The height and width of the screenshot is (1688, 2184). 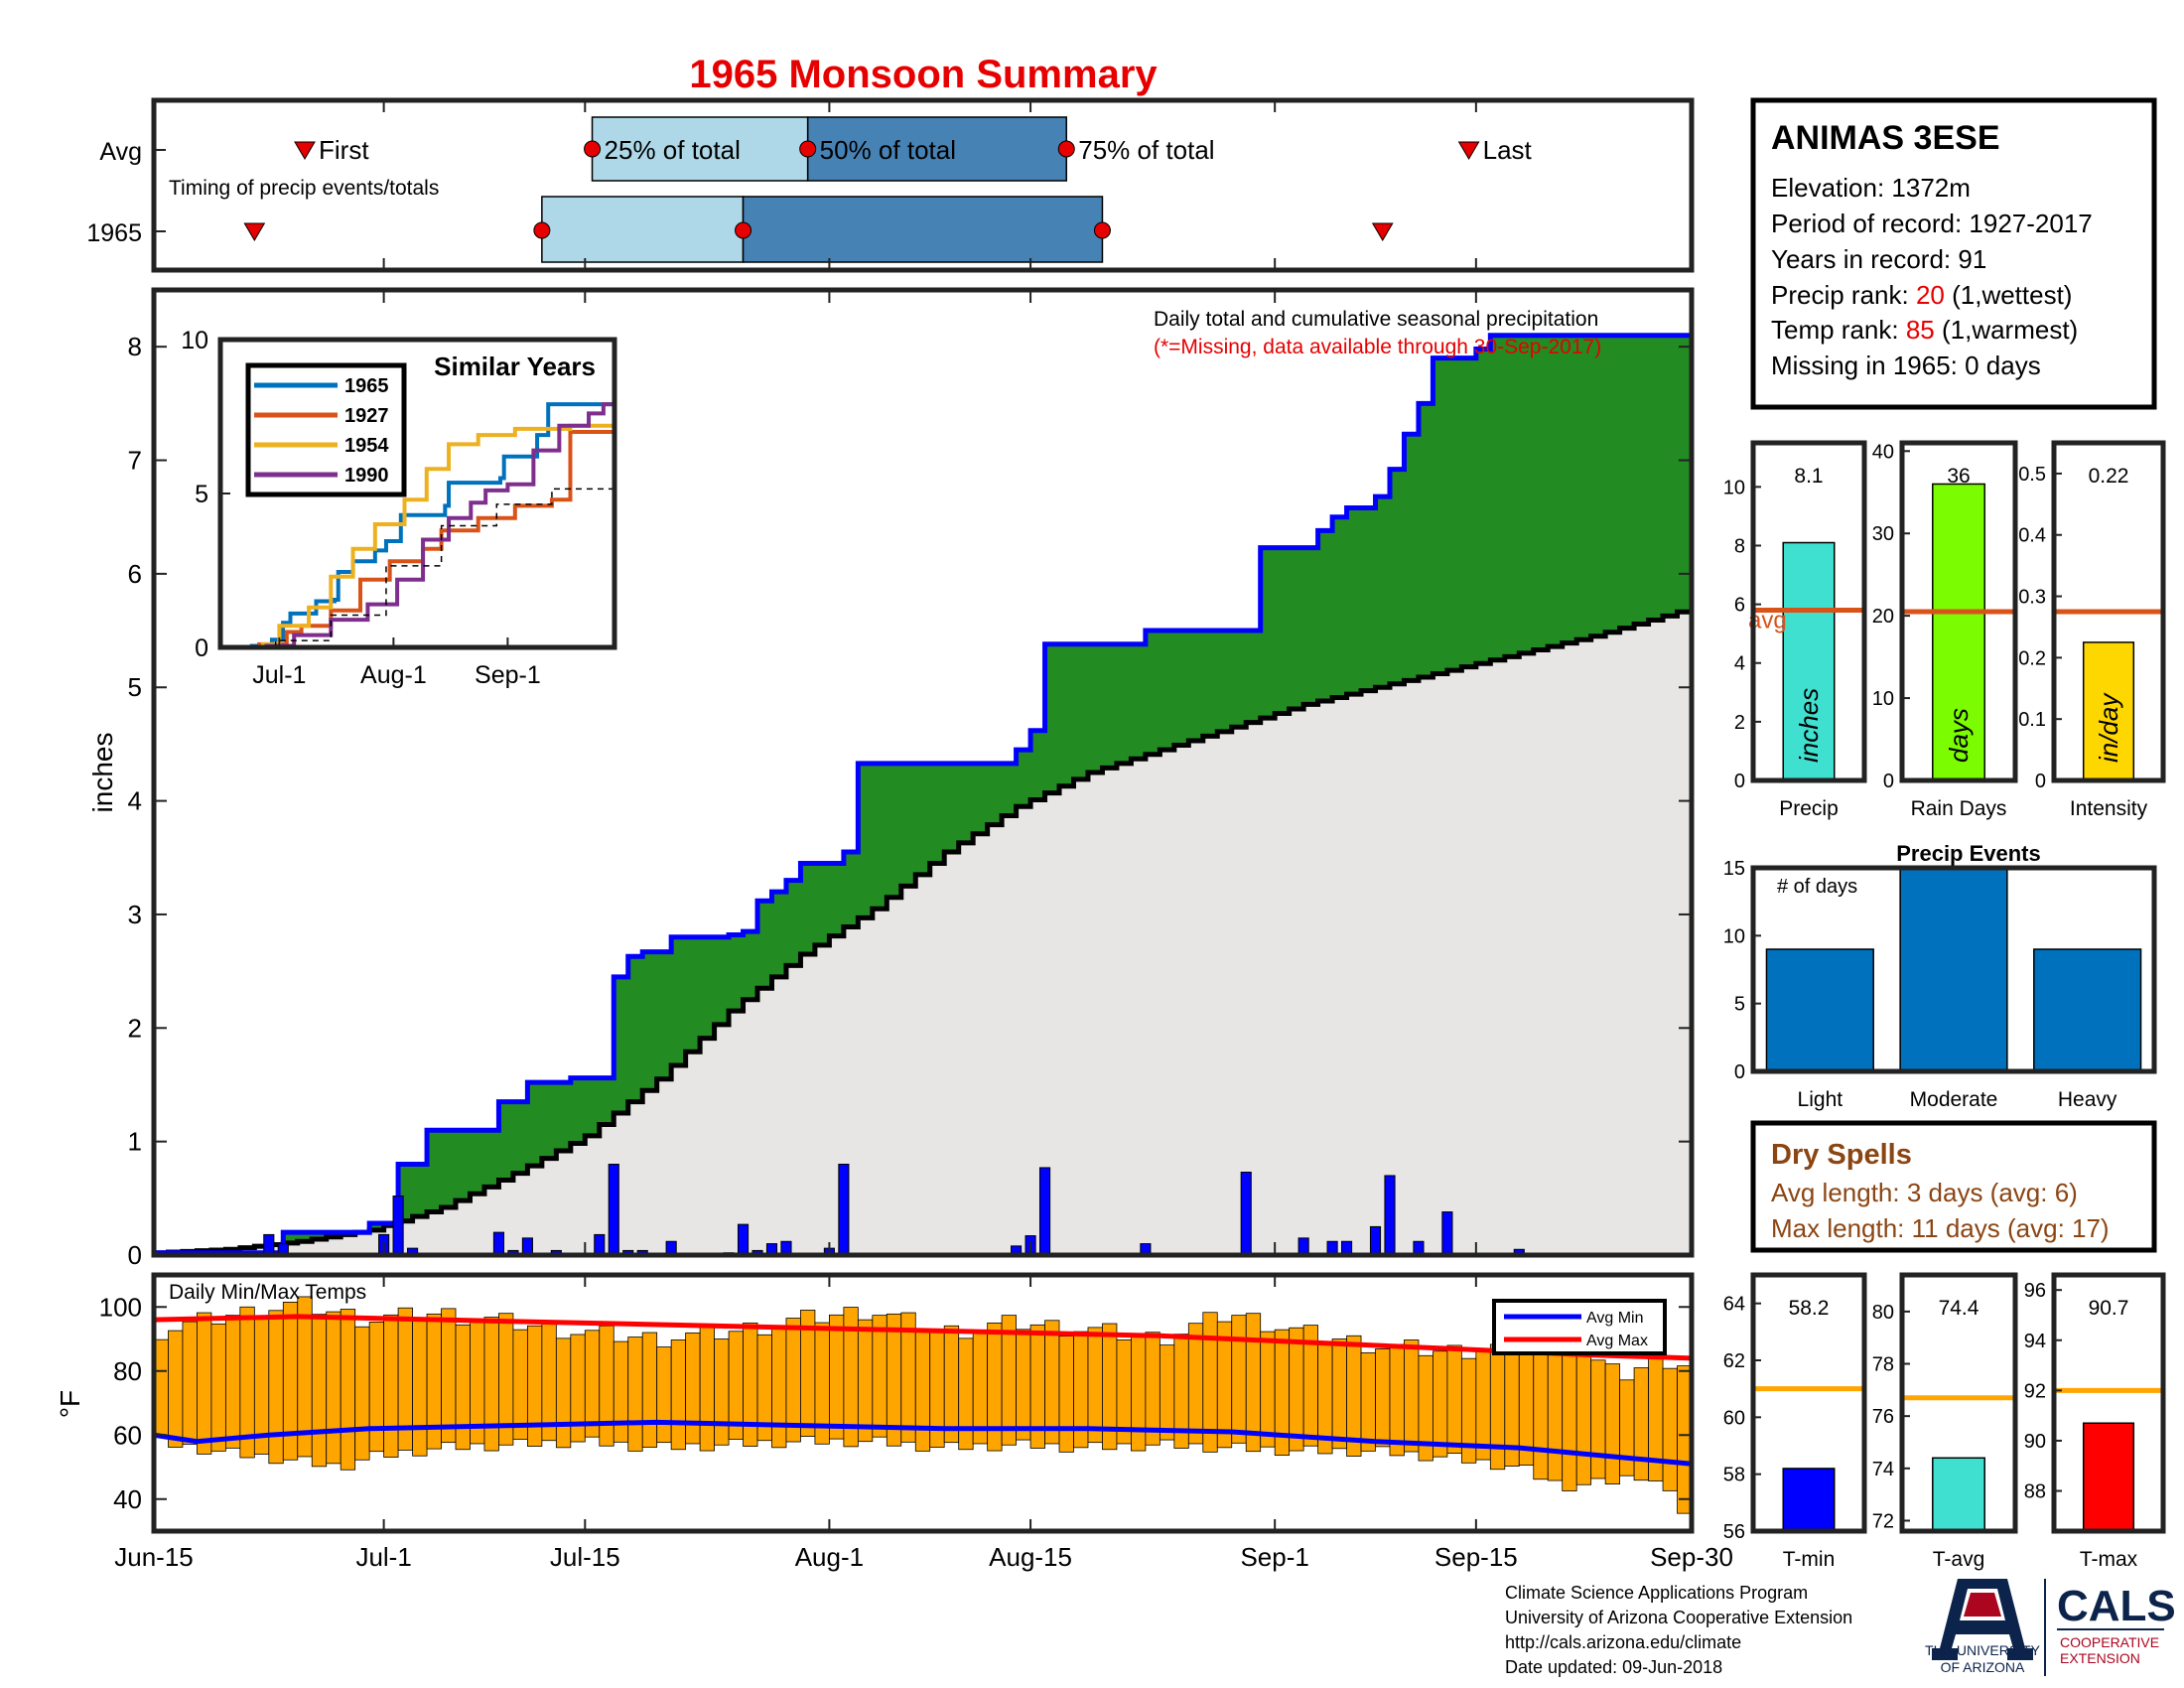 What do you see at coordinates (2095, 1421) in the screenshot?
I see `summary-tmax-panel: 90.7 88 90 92 94 96 T-max` at bounding box center [2095, 1421].